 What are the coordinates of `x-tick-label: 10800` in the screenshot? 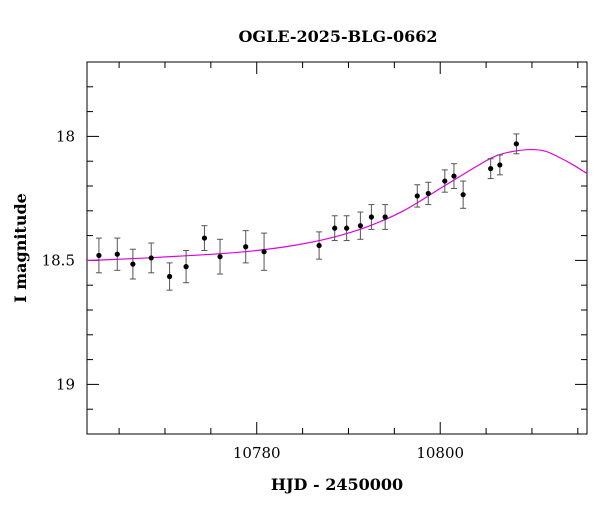 It's located at (440, 453).